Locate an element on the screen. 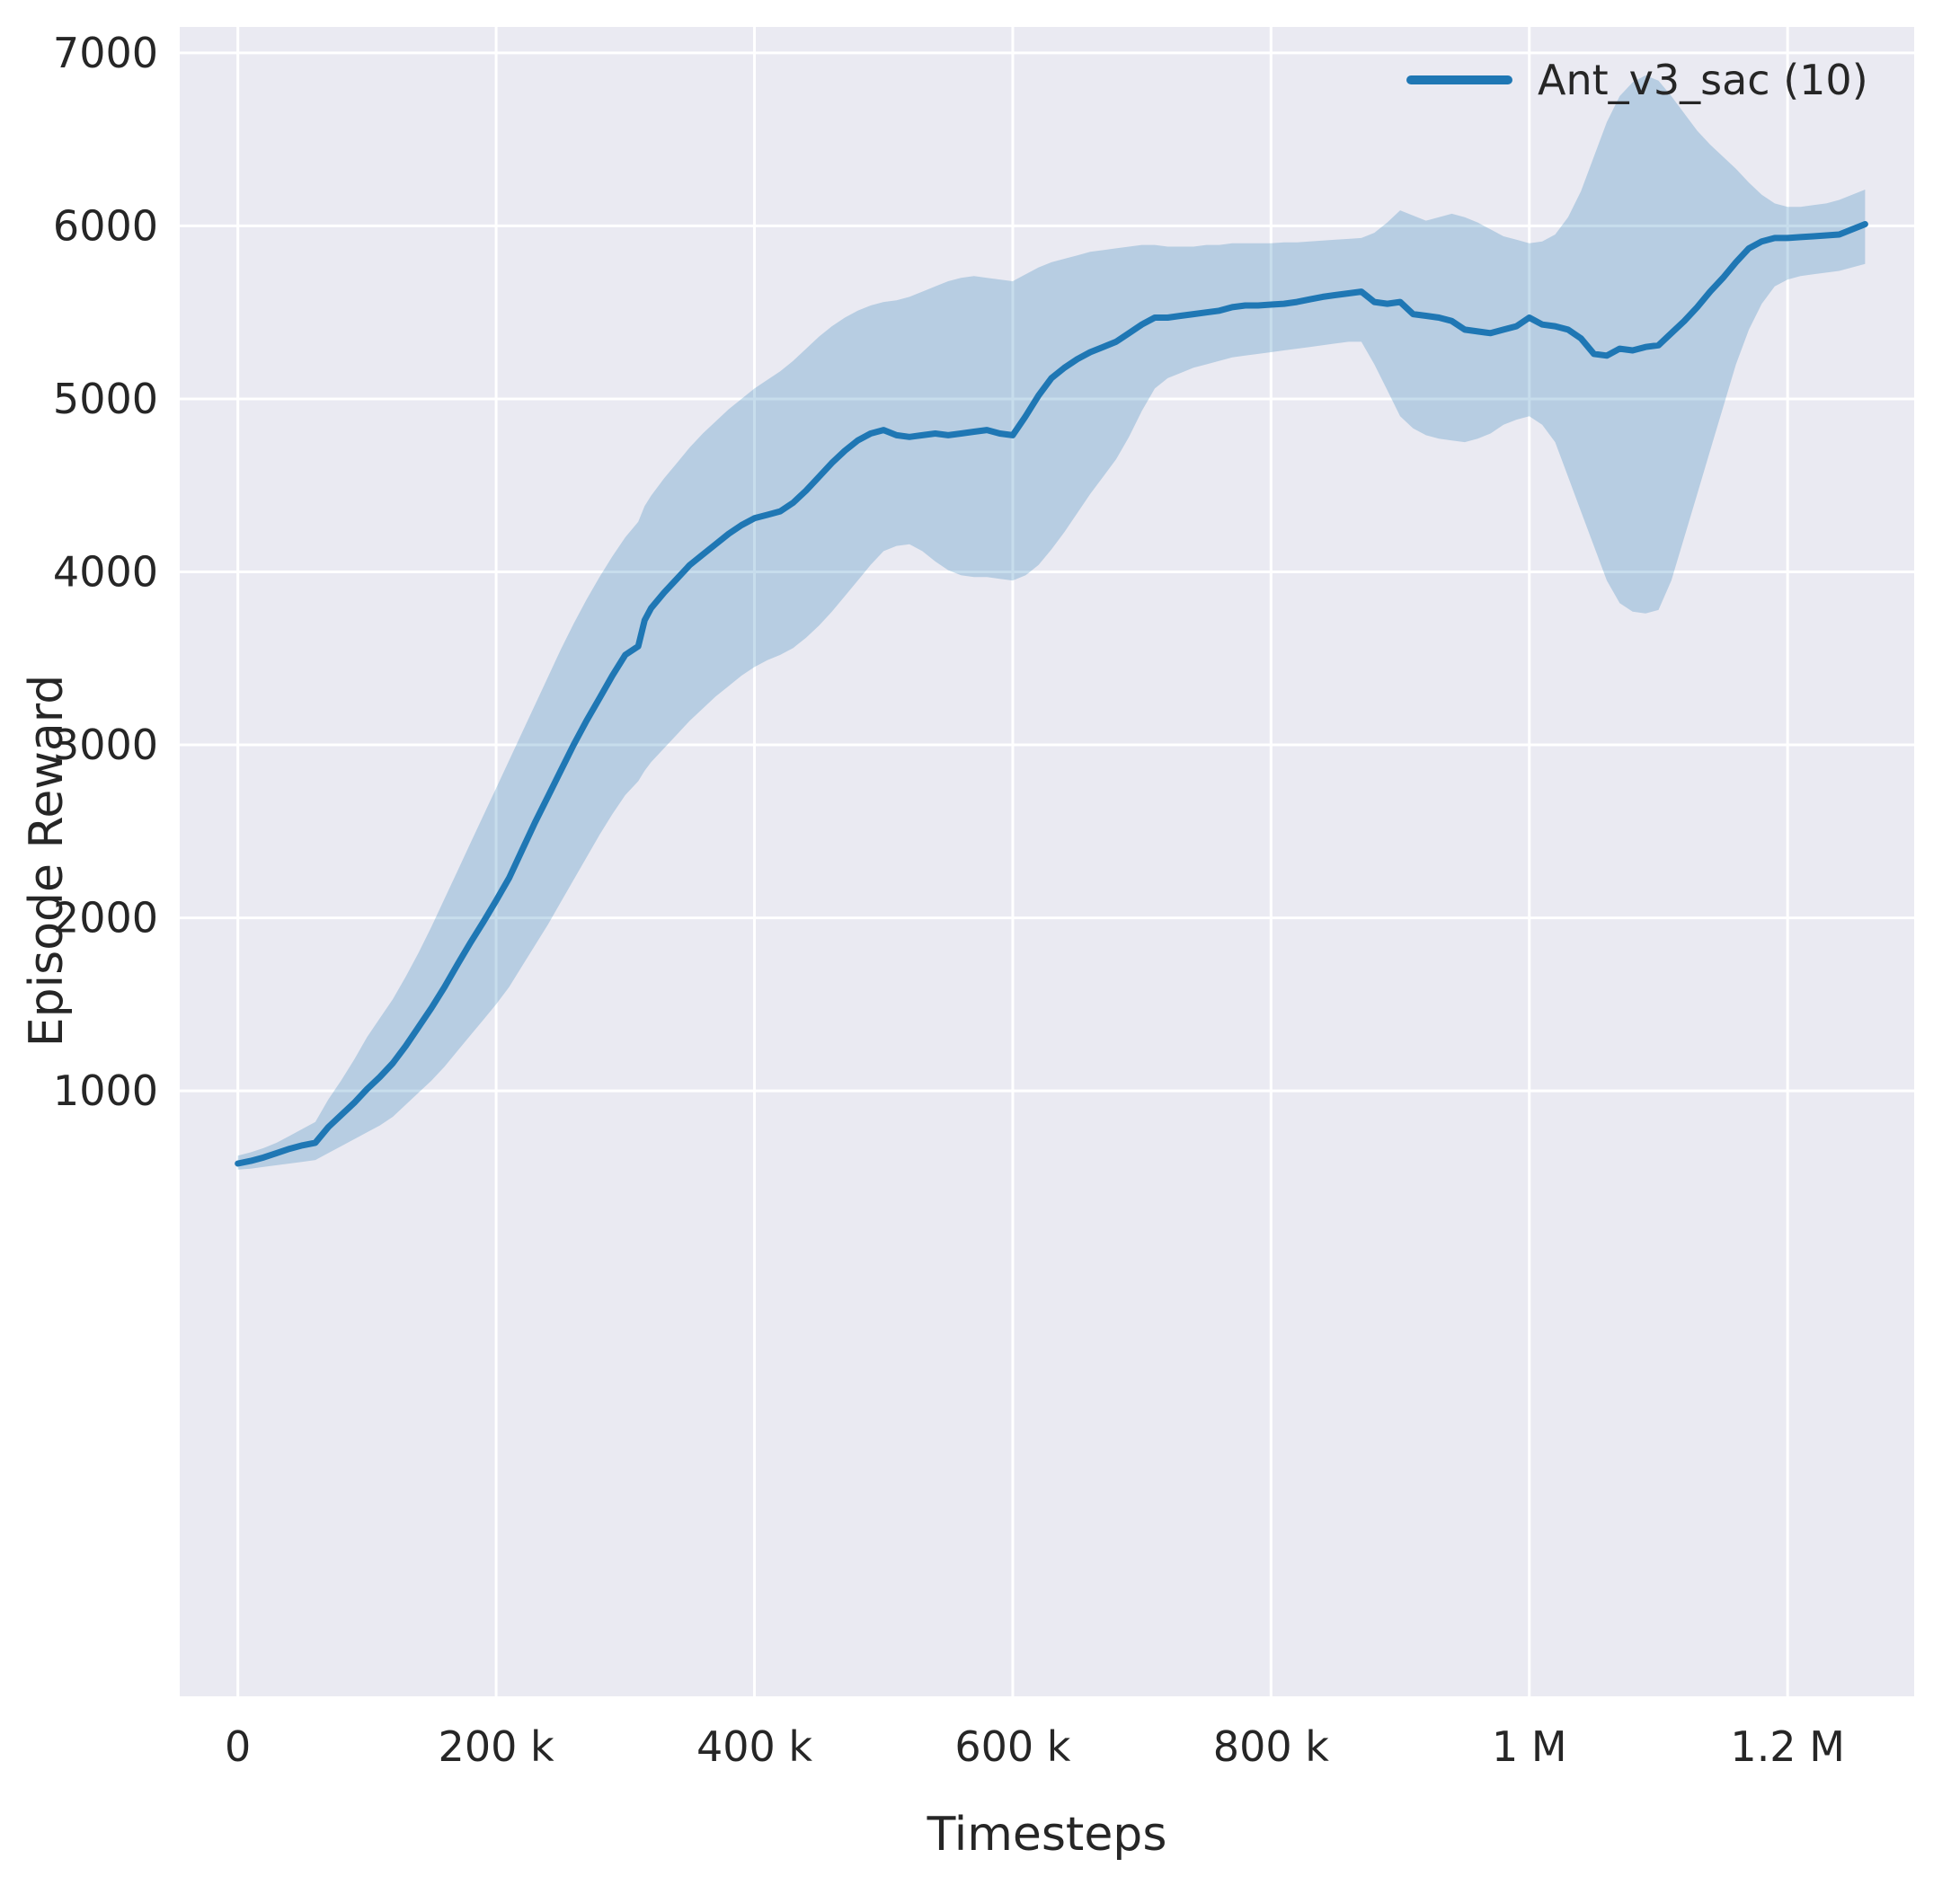  x-tick-label: 200 k is located at coordinates (497, 1746).